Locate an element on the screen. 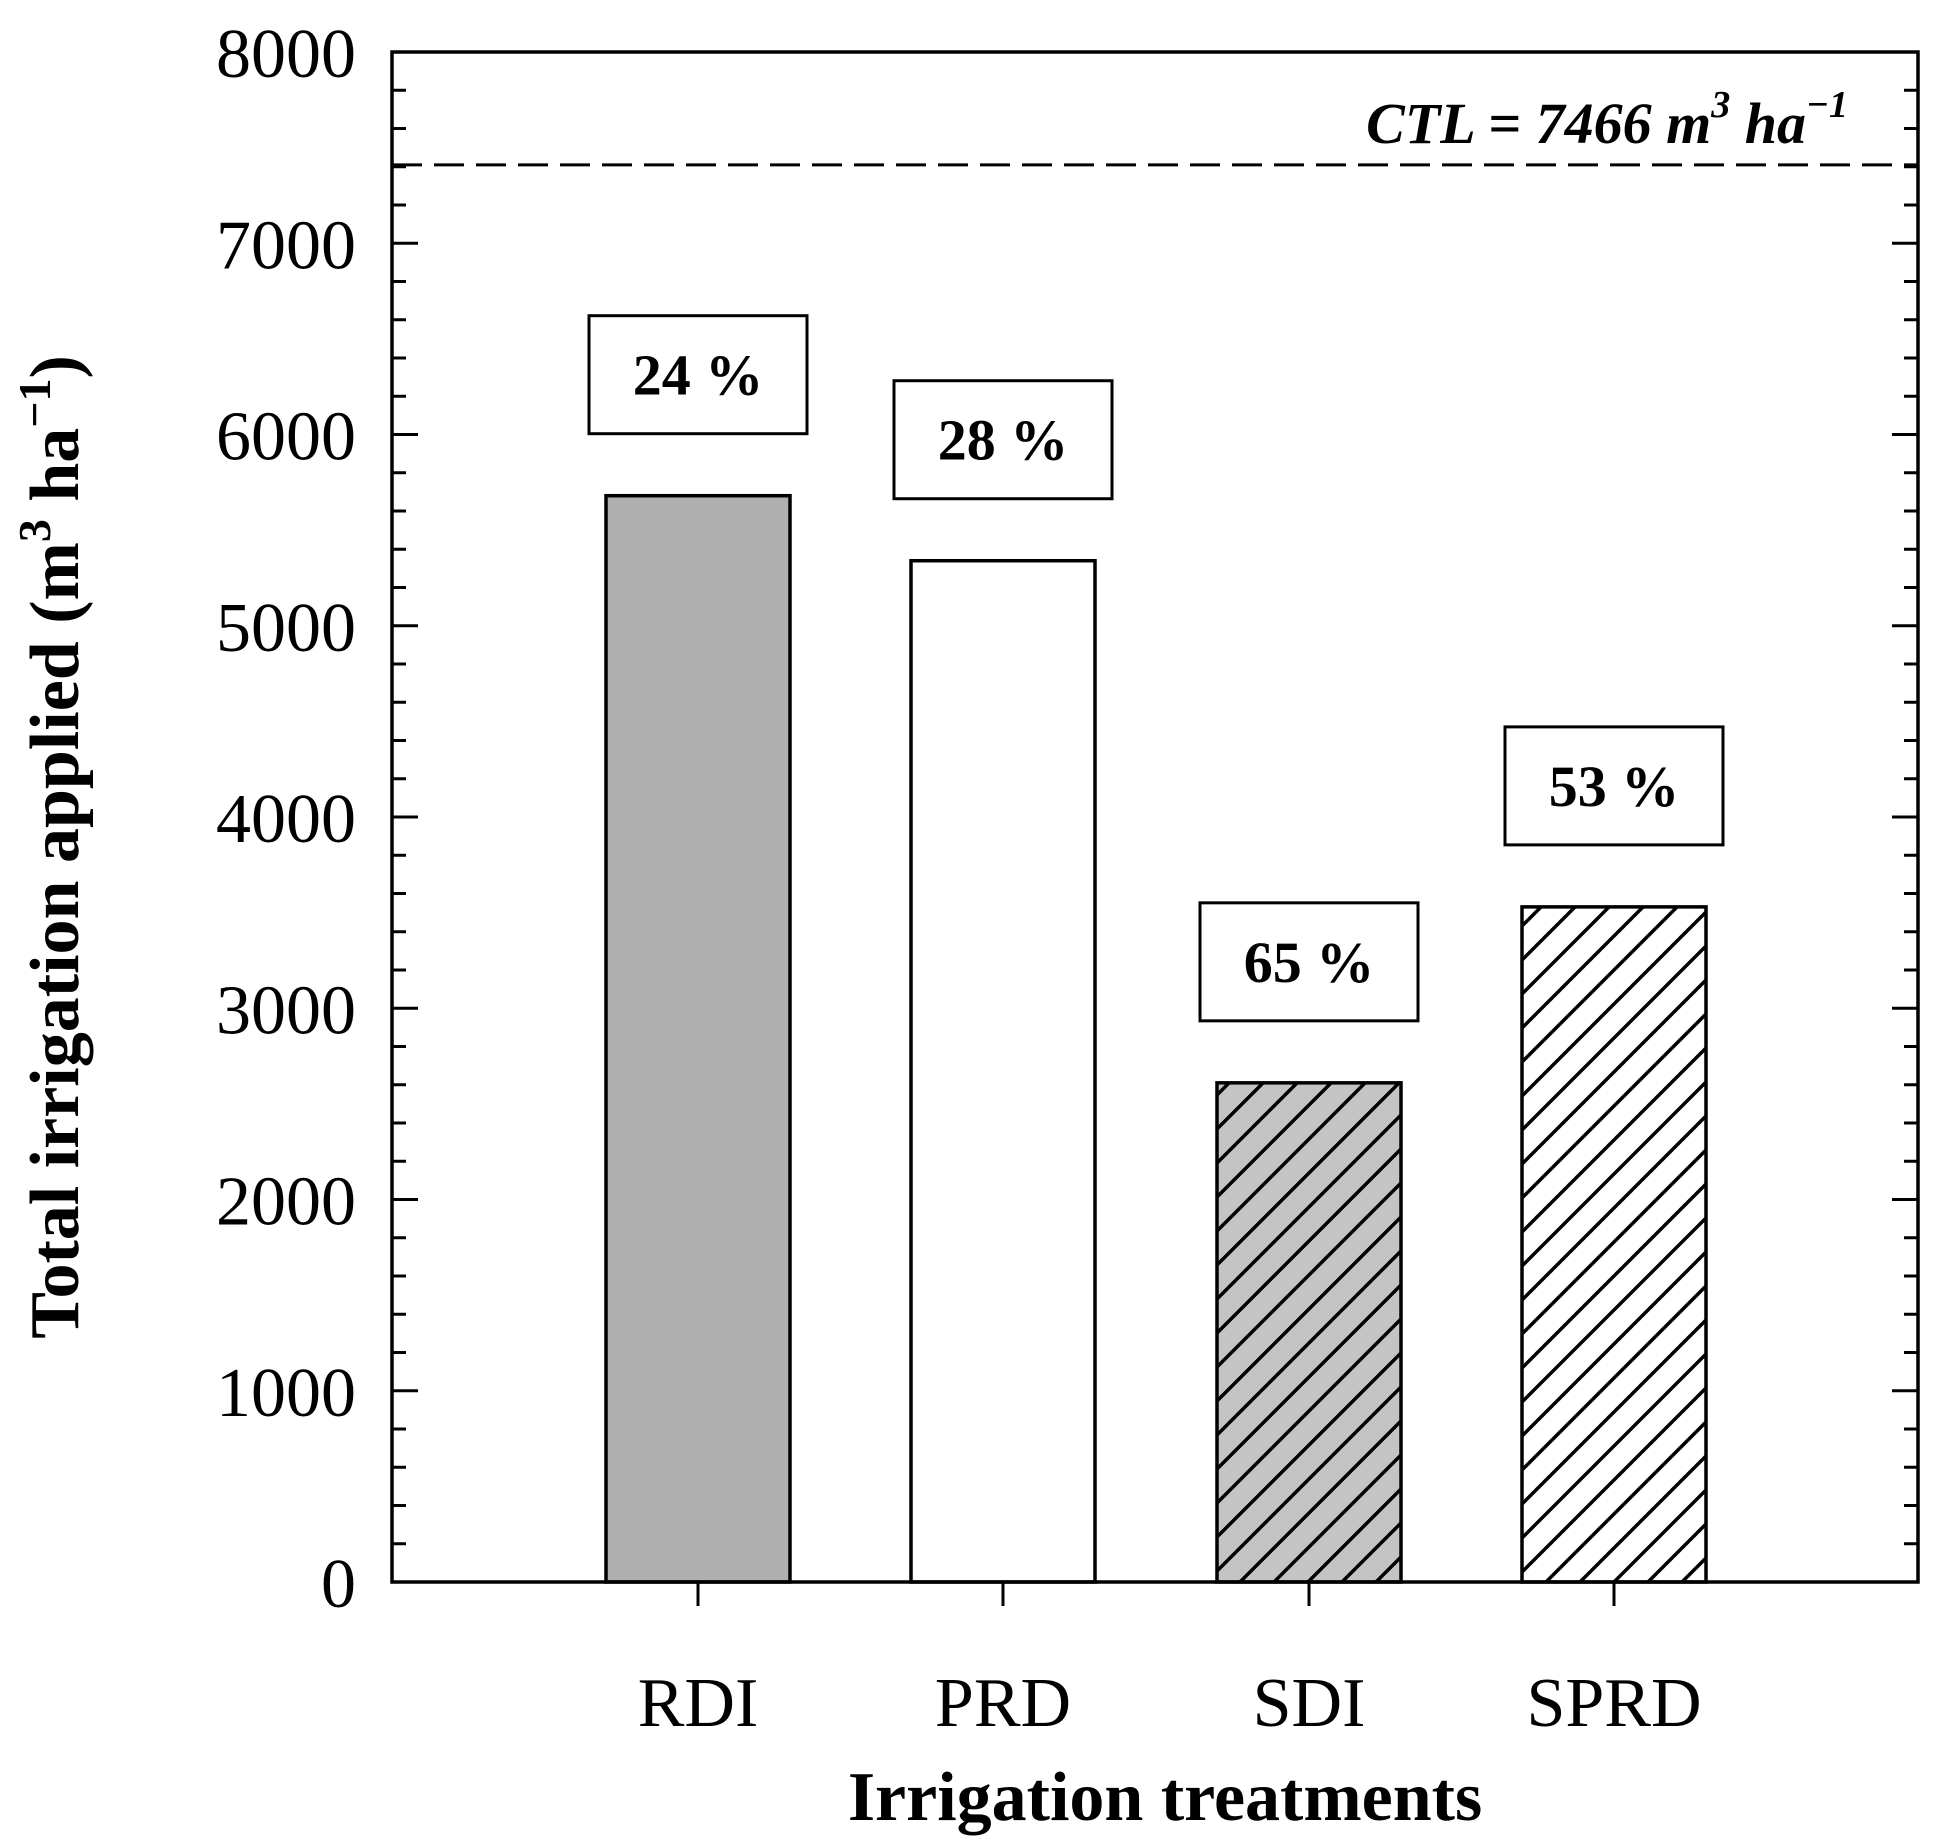 The width and height of the screenshot is (1942, 1848). y-tick-label: 1000 is located at coordinates (286, 1393).